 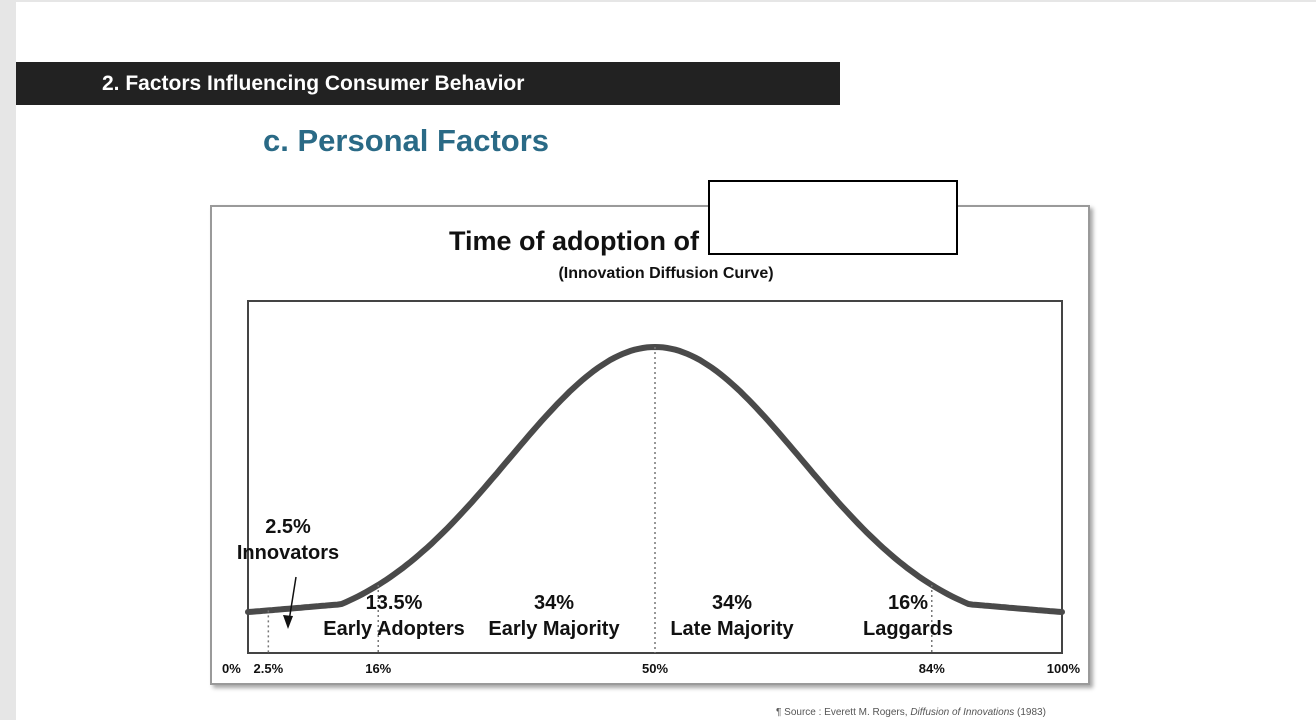 I want to click on source-prefix: ¶ Source : Everett M. Rogers,, so click(x=843, y=712).